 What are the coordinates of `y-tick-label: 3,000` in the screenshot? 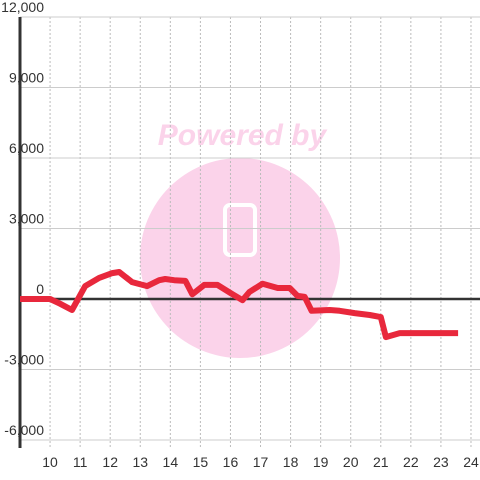 It's located at (26, 219).